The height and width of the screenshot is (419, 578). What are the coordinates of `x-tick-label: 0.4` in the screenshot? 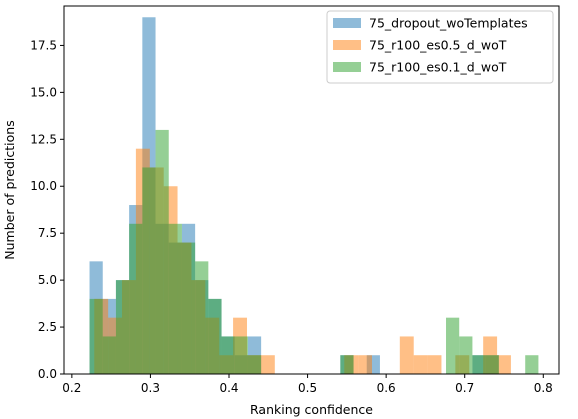 It's located at (228, 388).